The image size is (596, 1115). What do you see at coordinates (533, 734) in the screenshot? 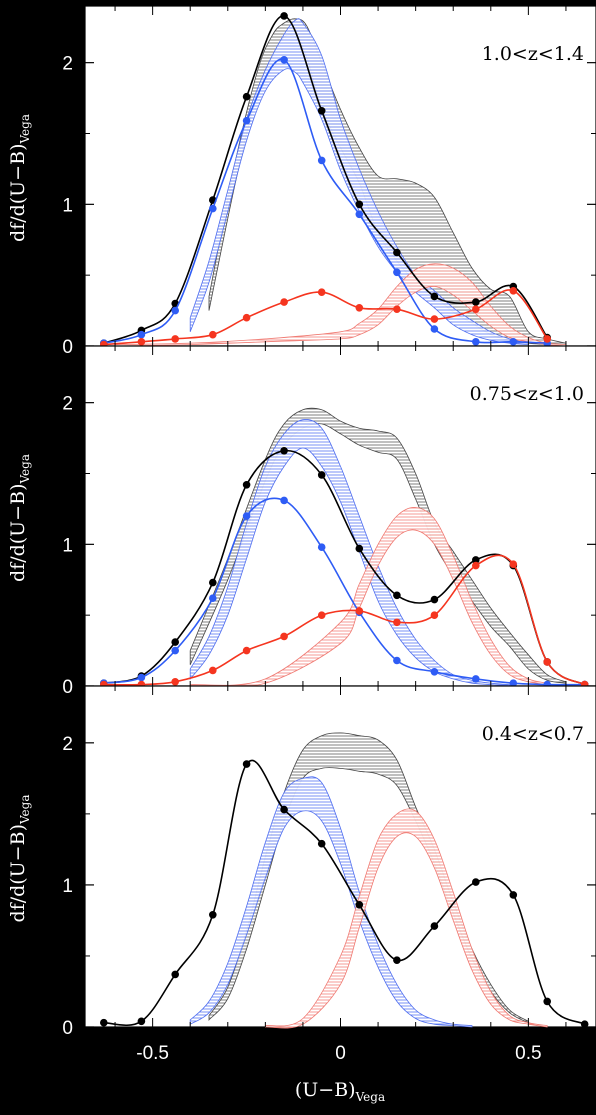
I see `panel-title: 0.4<z<0.7` at bounding box center [533, 734].